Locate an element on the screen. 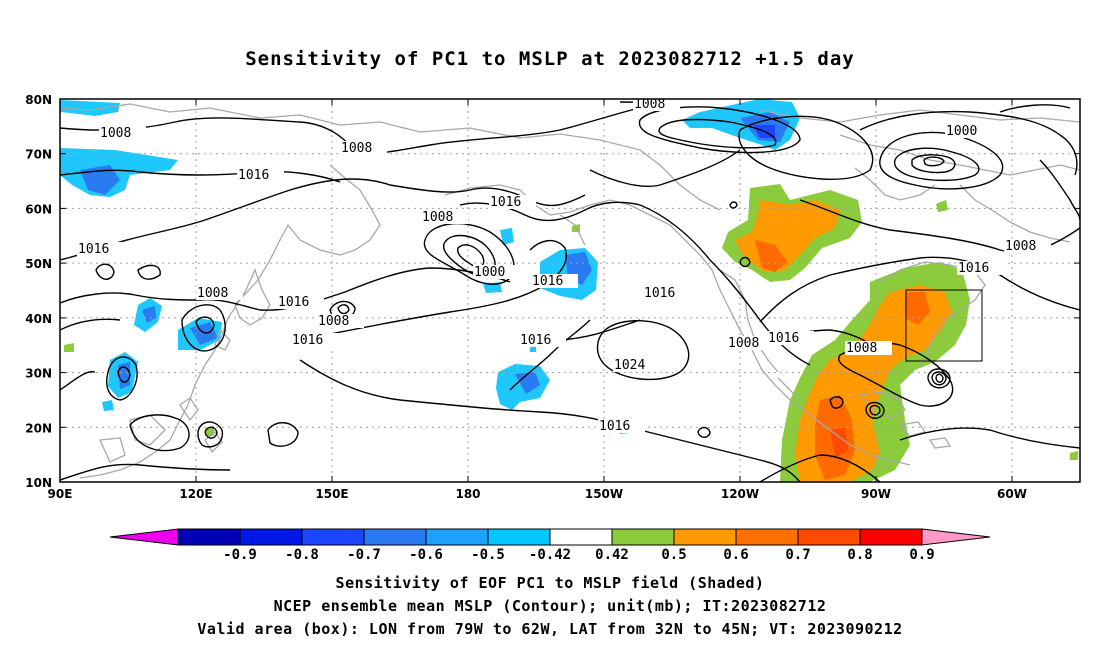 This screenshot has height=650, width=1100. colorbar-label: -0.7 is located at coordinates (364, 555).